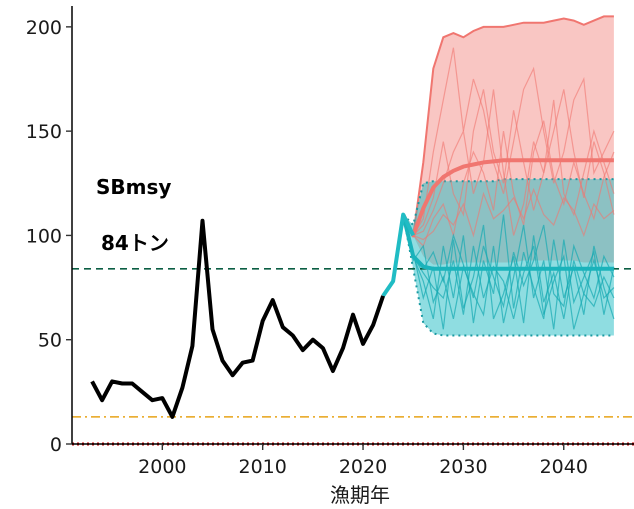 The width and height of the screenshot is (634, 509). Describe the element at coordinates (56, 445) in the screenshot. I see `y-tick-label-0: 0` at that location.